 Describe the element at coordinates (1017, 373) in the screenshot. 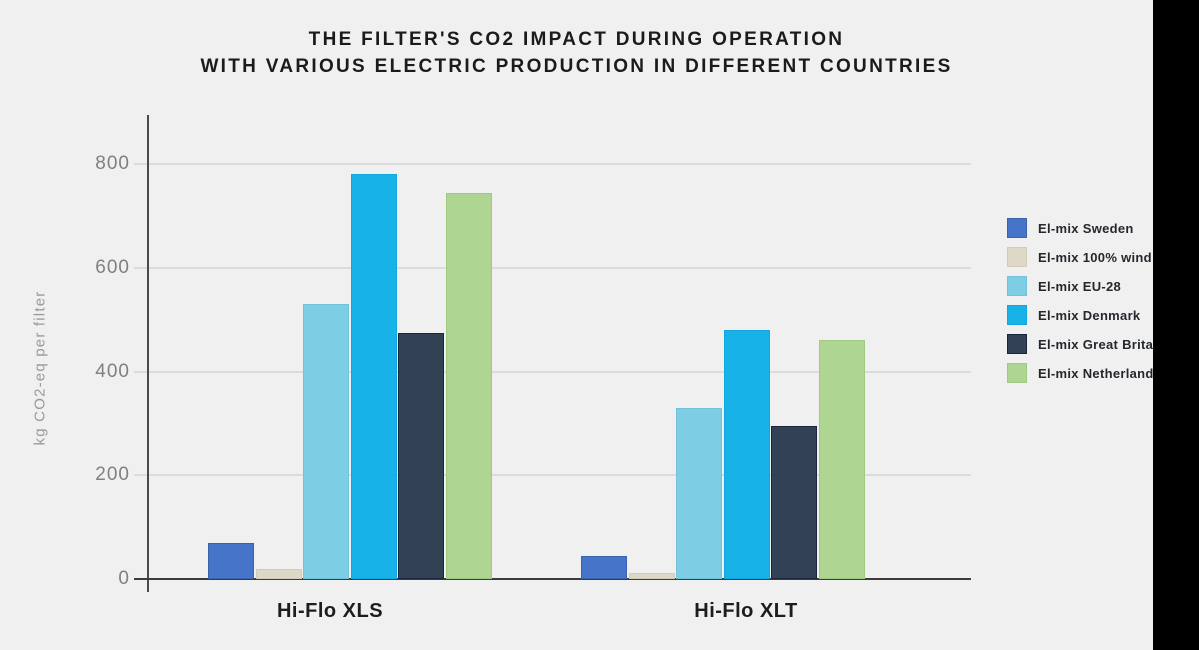

I see `legend-swatch-el-mix-netherlands` at that location.